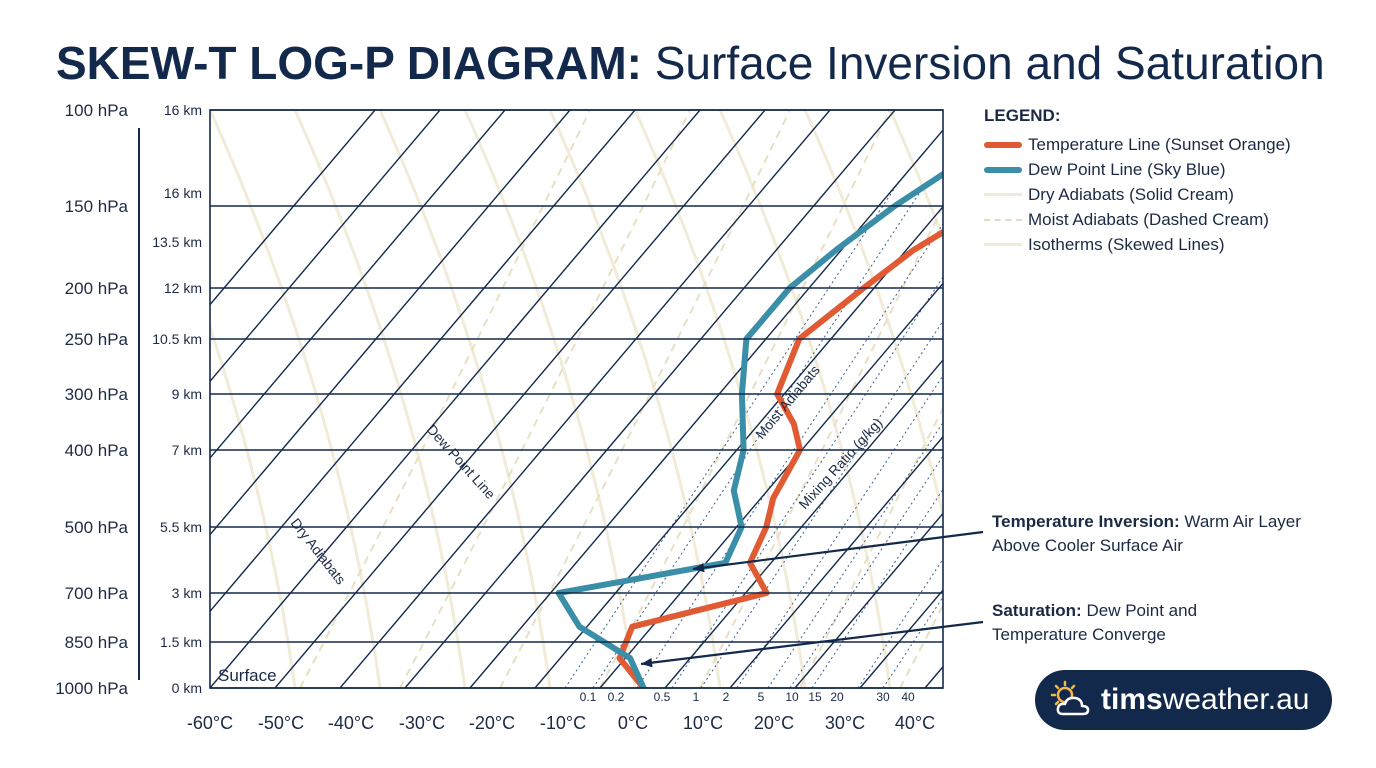 This screenshot has width=1376, height=768. I want to click on legend-item-temperature: Temperature Line (Sunset Orange), so click(1137, 144).